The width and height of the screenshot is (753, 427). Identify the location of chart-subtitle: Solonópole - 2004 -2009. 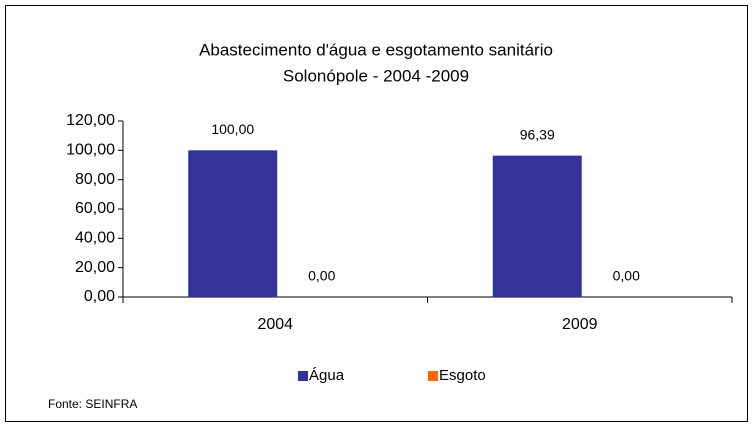
(376, 75).